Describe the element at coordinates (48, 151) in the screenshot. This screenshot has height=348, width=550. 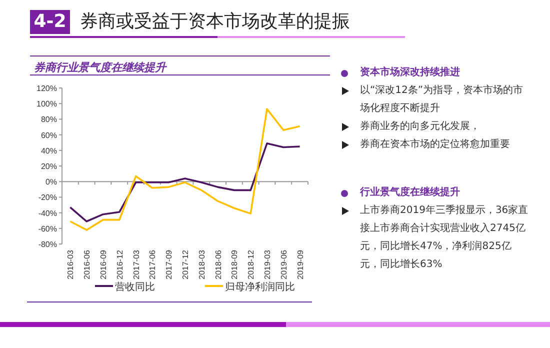
I see `y-tick-label: 40%` at that location.